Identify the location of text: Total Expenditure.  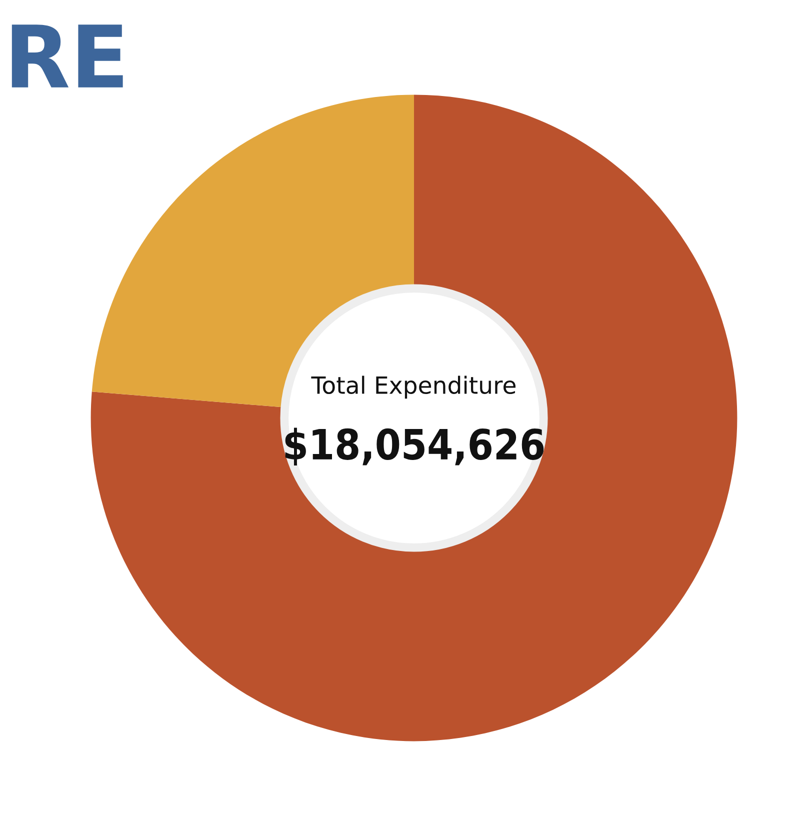
(413, 387).